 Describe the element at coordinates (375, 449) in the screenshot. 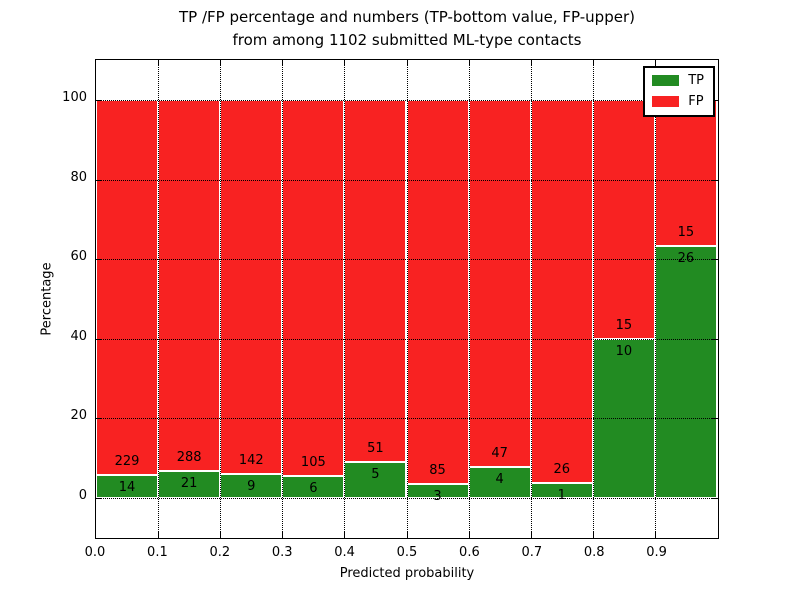

I see `fp-count-label: 51` at that location.